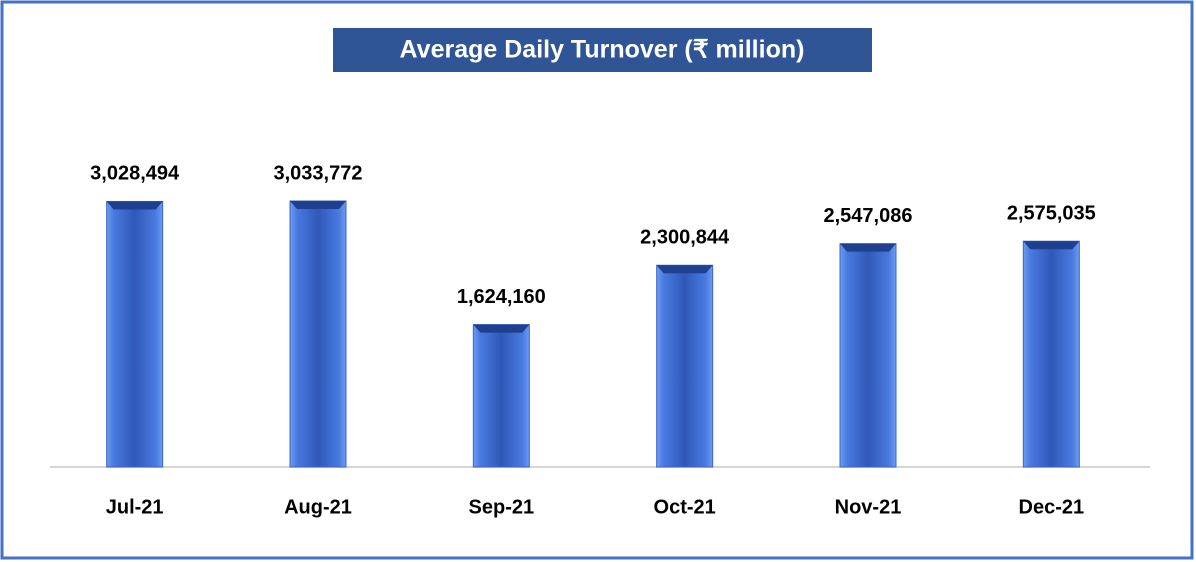  What do you see at coordinates (318, 173) in the screenshot?
I see `data-label: 3,033,772` at bounding box center [318, 173].